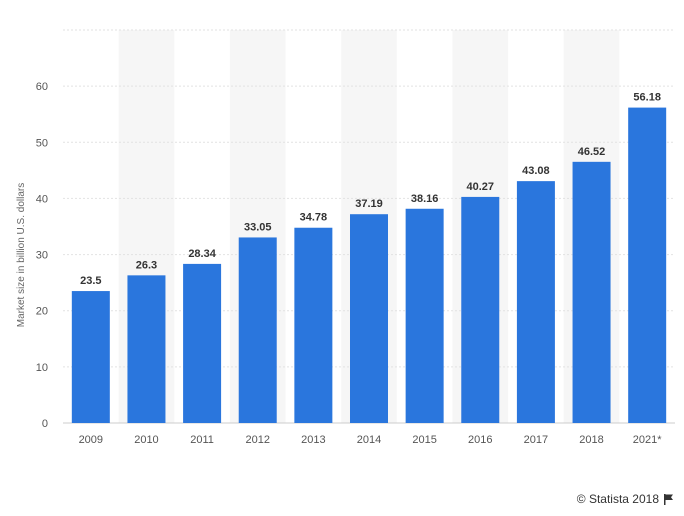  I want to click on y-tick-label: 40, so click(42, 199).